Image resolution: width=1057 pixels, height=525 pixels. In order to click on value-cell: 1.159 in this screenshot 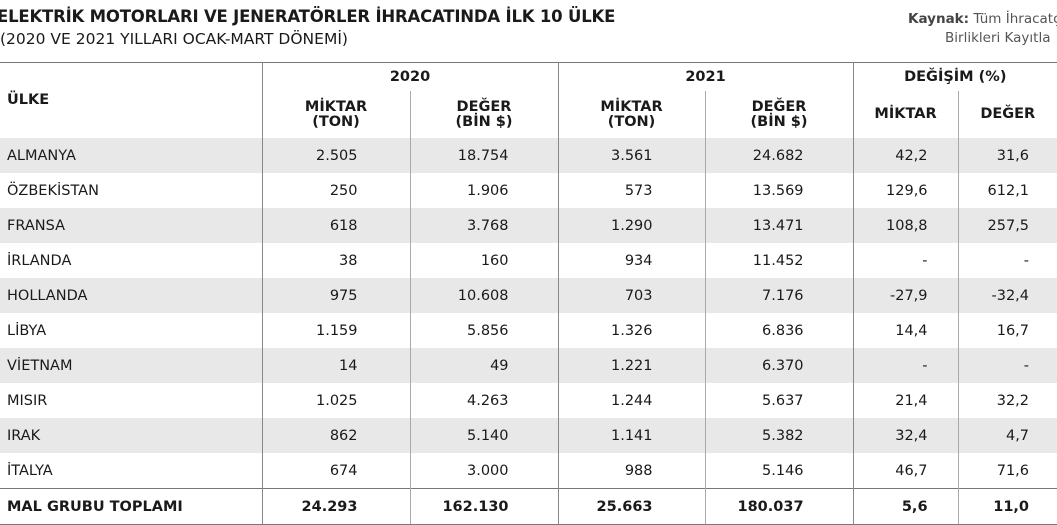, I will do `click(335, 330)`.